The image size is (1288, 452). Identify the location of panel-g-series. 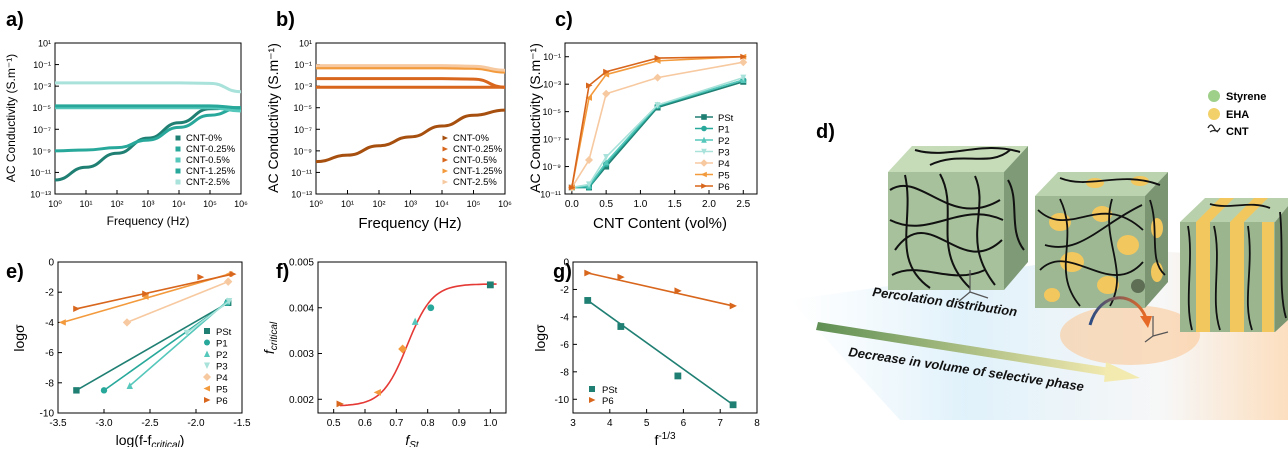
(660, 339).